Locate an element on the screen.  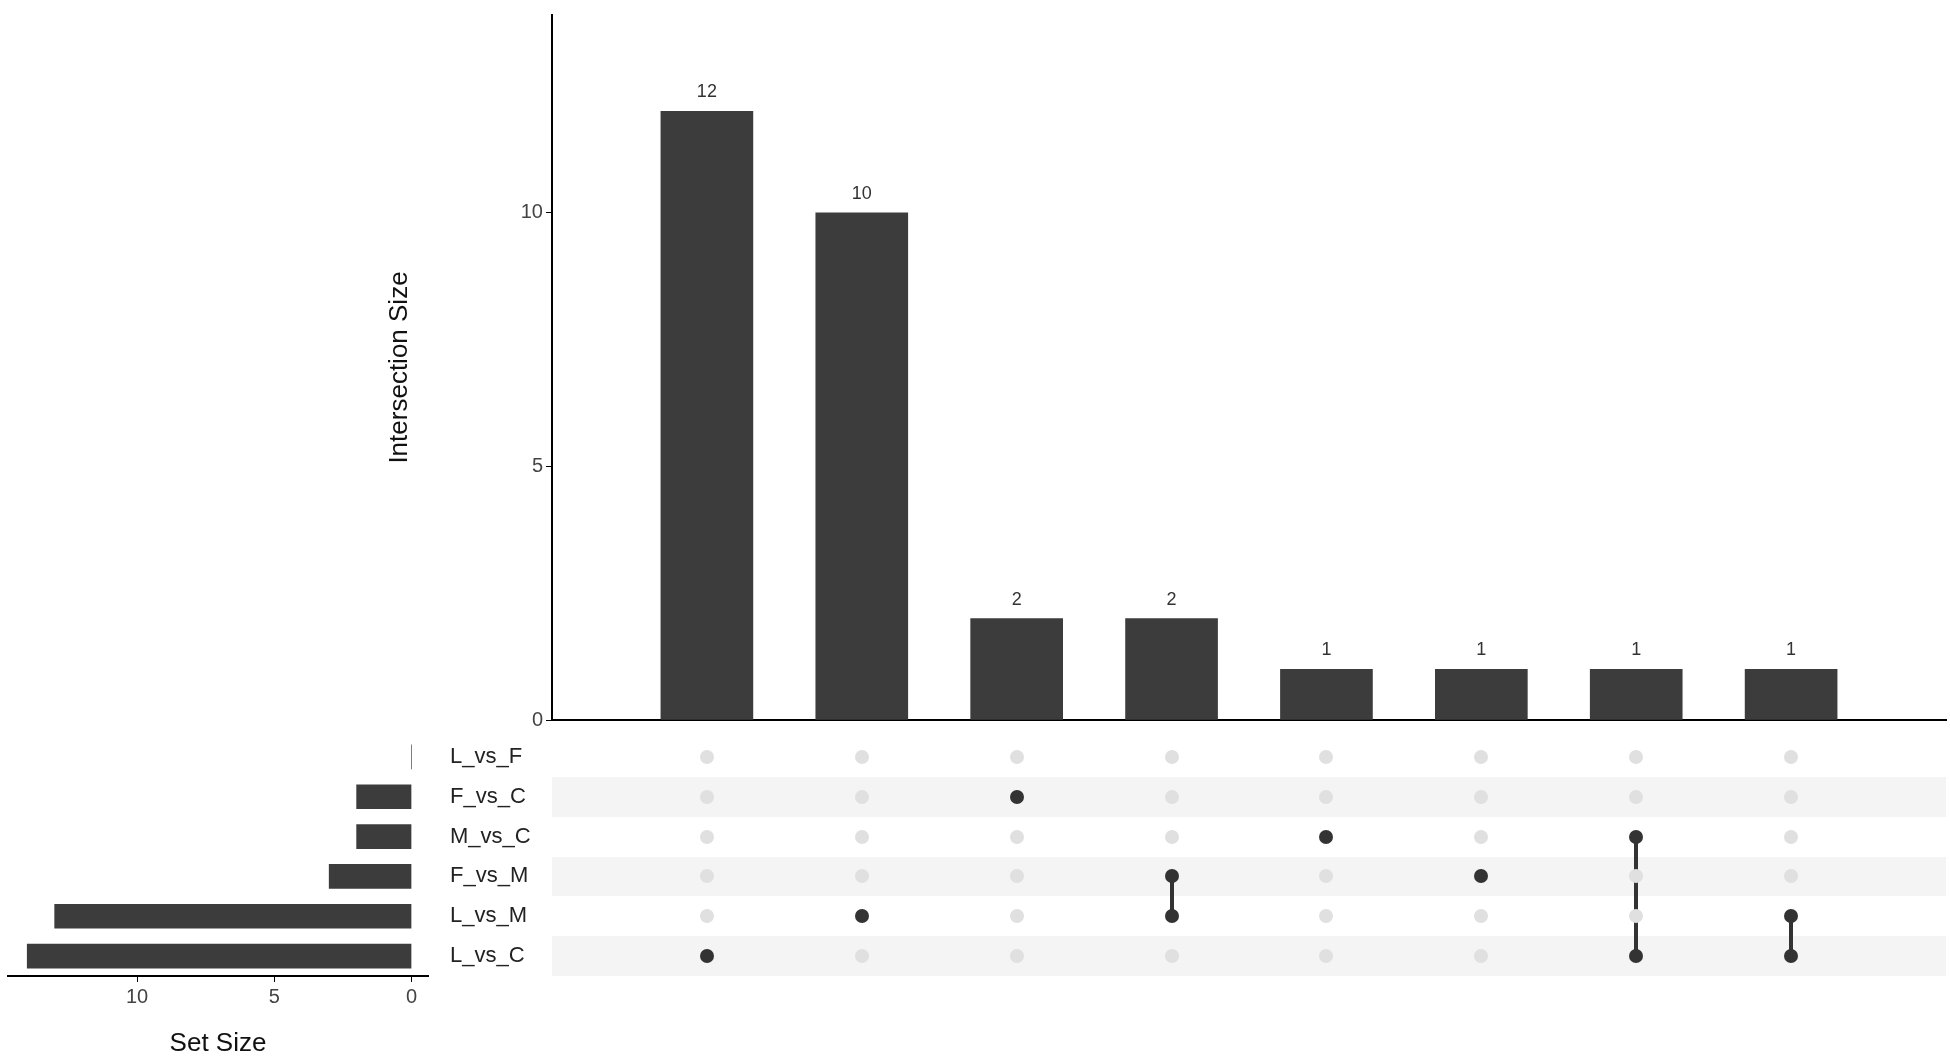
x-tick-label: 5 is located at coordinates (274, 995).